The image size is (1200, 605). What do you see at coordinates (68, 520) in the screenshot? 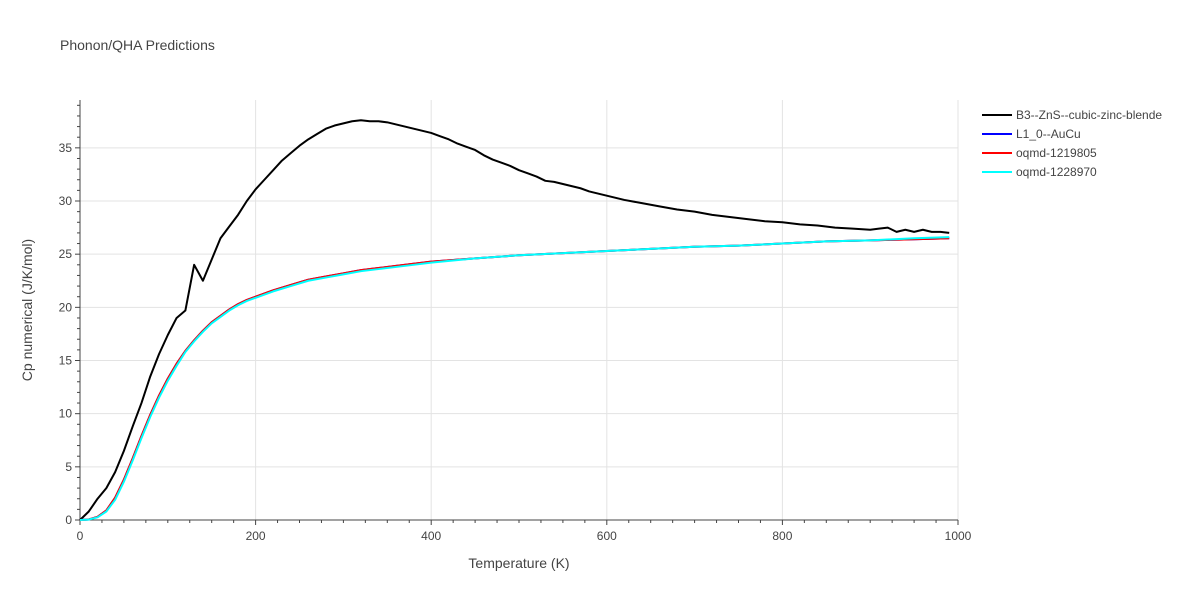
I see `y-tick-label: 0` at bounding box center [68, 520].